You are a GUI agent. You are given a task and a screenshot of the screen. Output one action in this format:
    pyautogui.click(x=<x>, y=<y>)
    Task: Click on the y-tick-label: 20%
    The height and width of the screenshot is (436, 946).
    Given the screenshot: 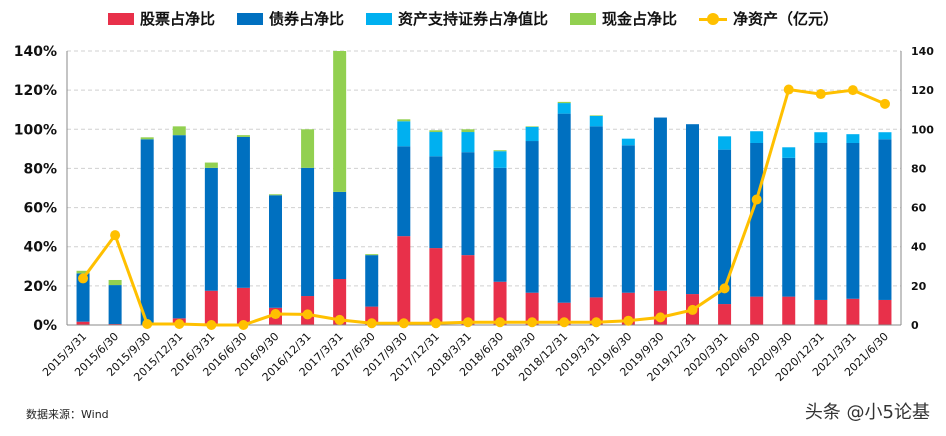 What is the action you would take?
    pyautogui.click(x=40, y=287)
    